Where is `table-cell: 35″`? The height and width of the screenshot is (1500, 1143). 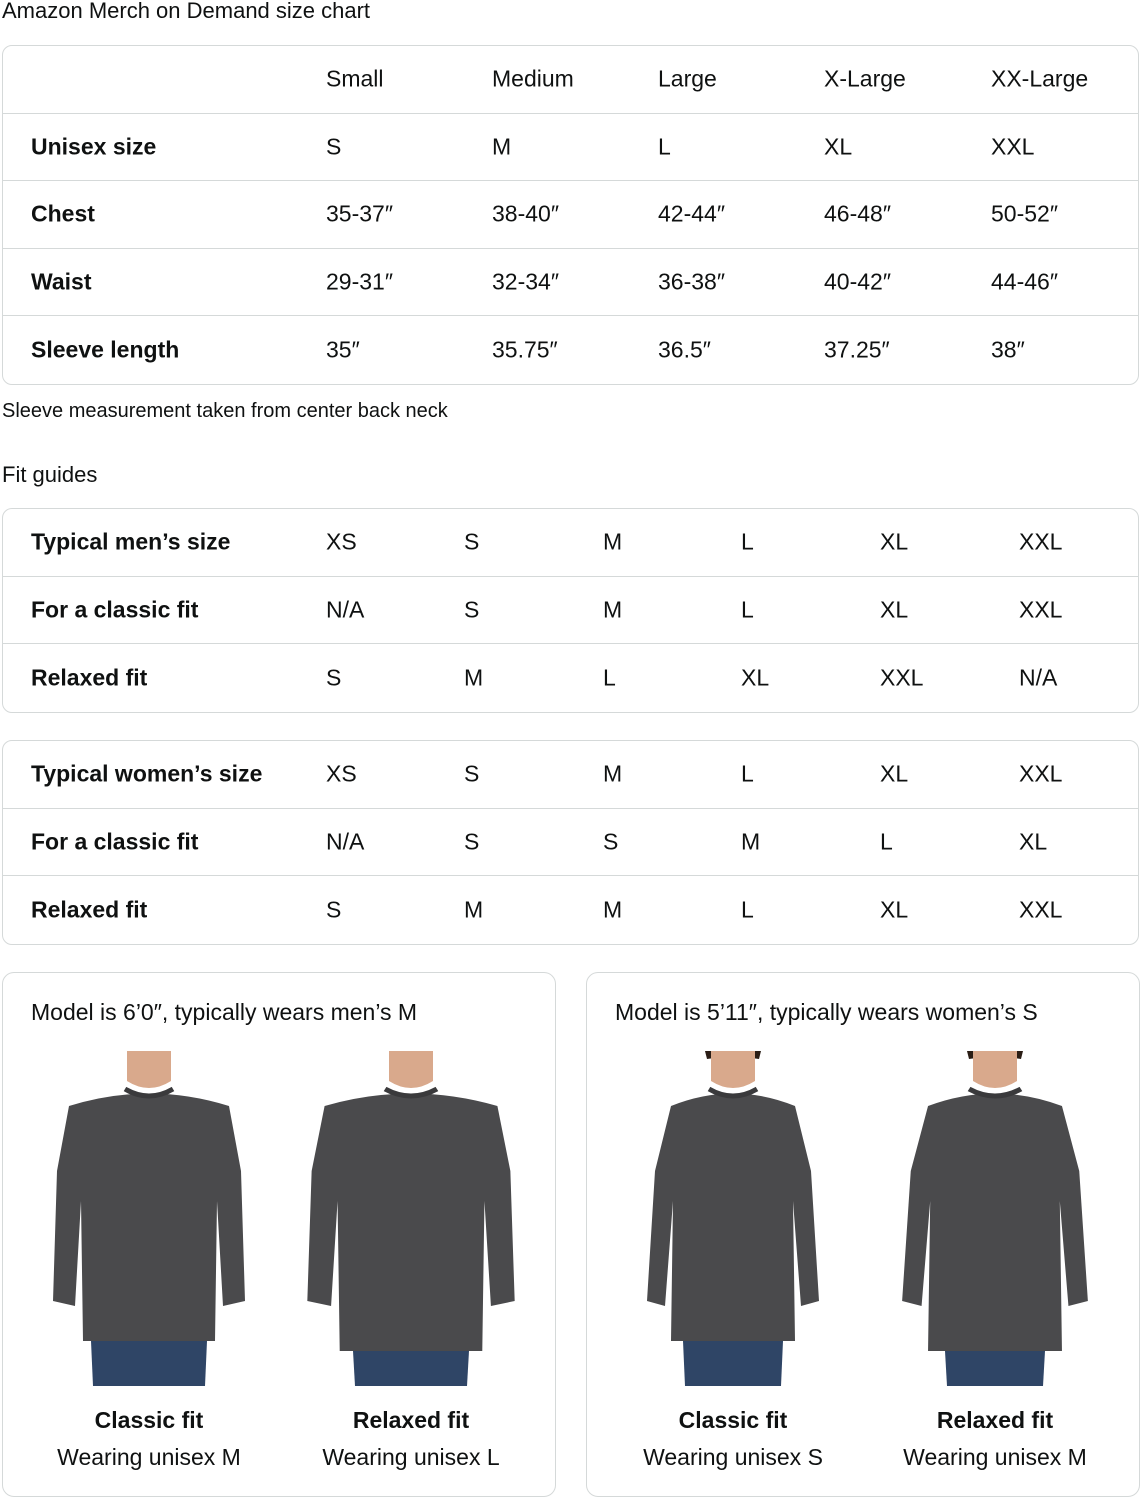 table-cell: 35″ is located at coordinates (343, 349).